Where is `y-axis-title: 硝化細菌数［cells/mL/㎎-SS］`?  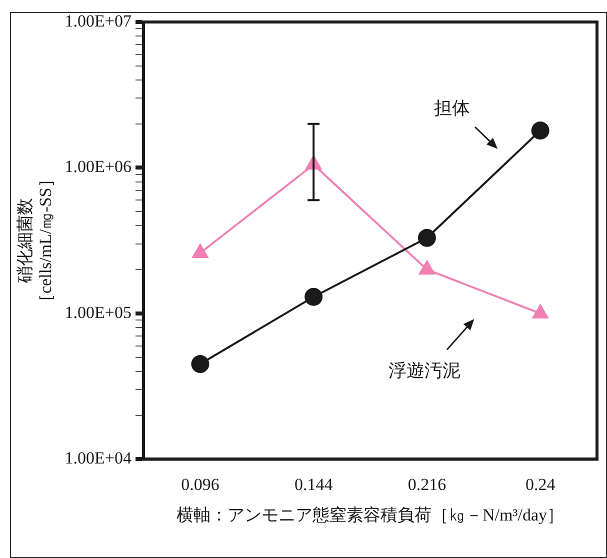
y-axis-title: 硝化細菌数［cells/mL/㎎-SS］ is located at coordinates (36, 240).